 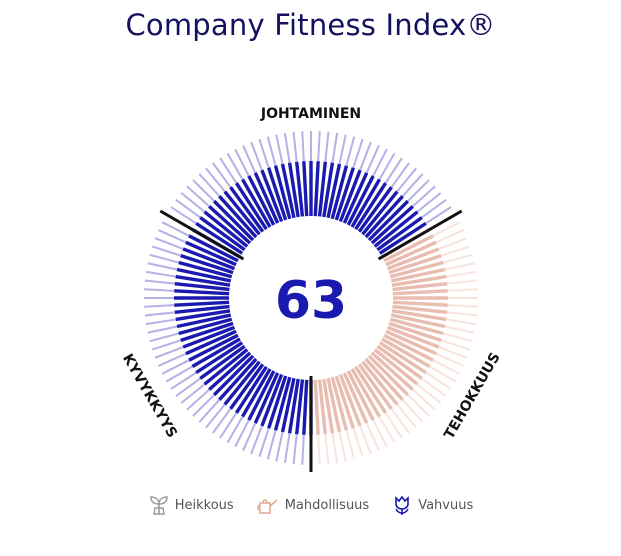 What do you see at coordinates (159, 505) in the screenshot?
I see `sprout-icon` at bounding box center [159, 505].